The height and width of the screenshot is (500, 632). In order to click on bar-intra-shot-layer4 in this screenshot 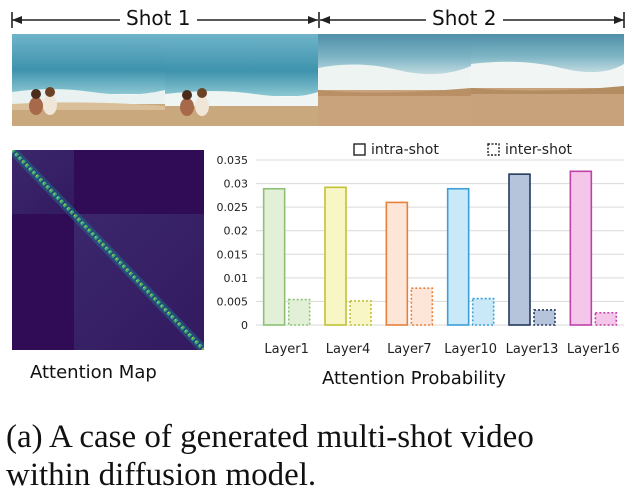, I will do `click(335, 256)`.